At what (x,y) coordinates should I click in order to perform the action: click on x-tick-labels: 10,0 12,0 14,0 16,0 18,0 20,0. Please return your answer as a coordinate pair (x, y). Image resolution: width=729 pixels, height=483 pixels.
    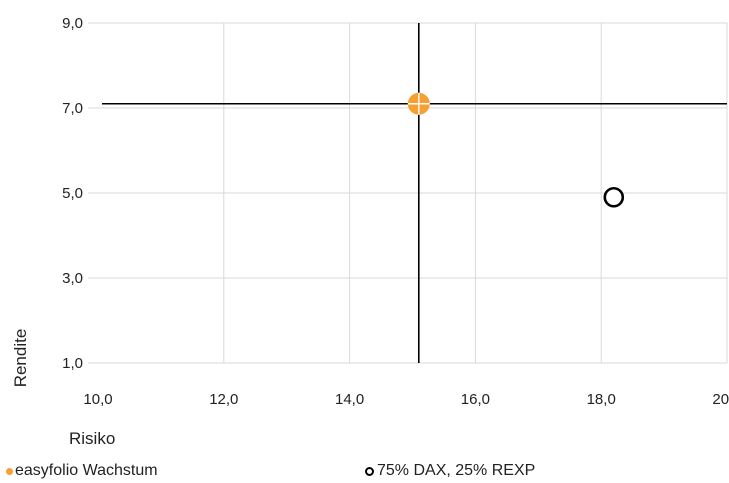
    Looking at the image, I should click on (406, 399).